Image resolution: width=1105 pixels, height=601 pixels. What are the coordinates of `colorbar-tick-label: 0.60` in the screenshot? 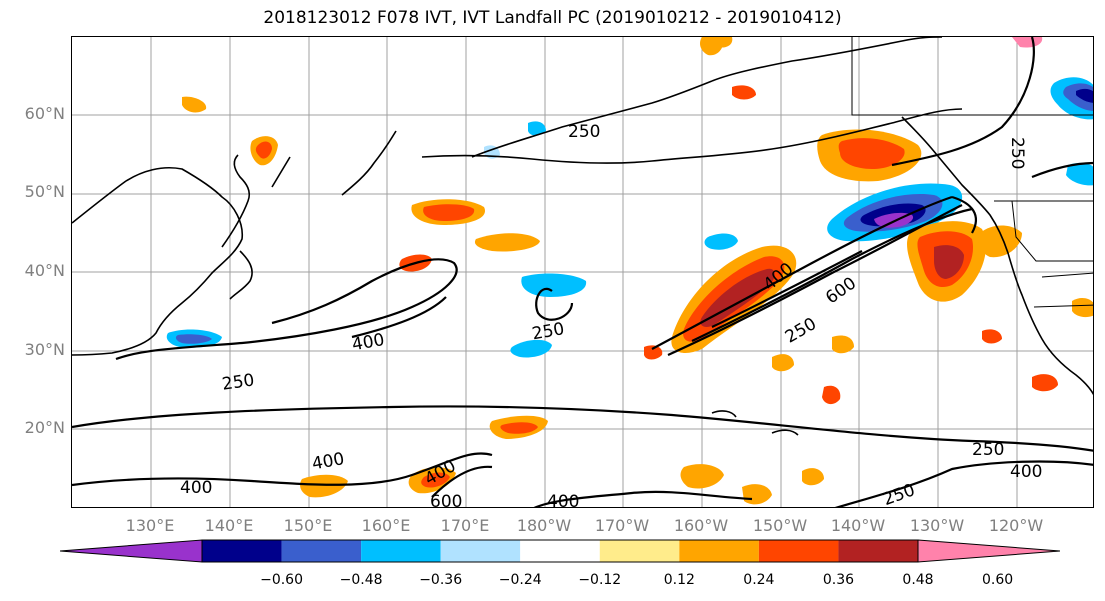 It's located at (997, 580).